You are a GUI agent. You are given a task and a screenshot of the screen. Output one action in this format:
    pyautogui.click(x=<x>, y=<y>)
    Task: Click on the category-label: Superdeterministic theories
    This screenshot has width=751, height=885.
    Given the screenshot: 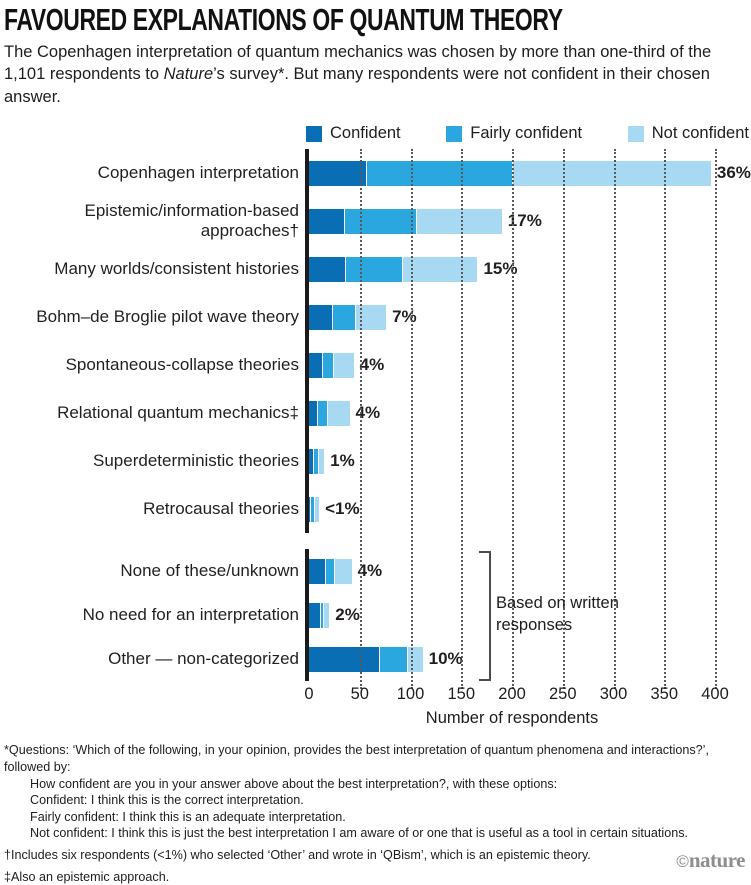 What is the action you would take?
    pyautogui.click(x=196, y=461)
    